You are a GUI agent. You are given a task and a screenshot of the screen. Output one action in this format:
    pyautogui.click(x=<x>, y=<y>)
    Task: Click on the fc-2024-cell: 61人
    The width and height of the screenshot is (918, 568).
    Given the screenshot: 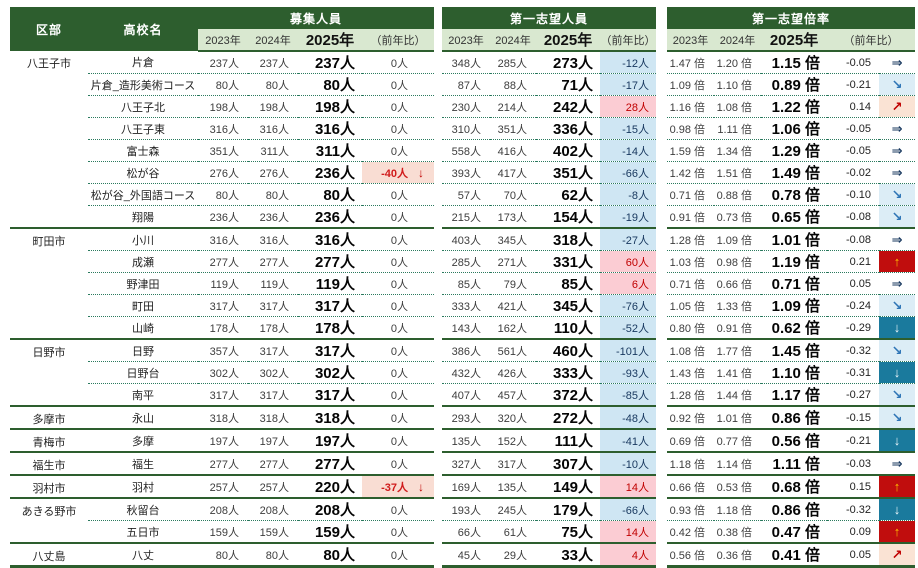 What is the action you would take?
    pyautogui.click(x=513, y=531)
    